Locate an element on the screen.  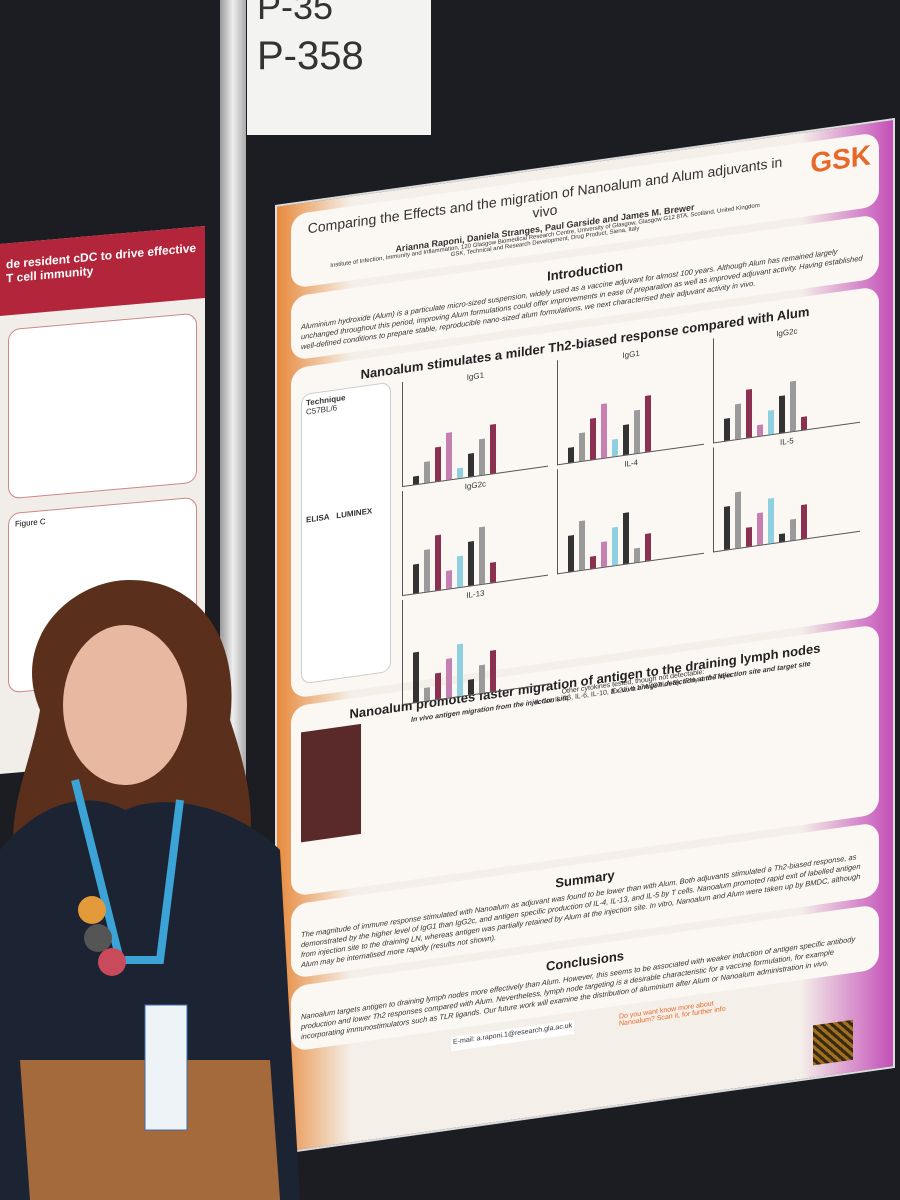
chart: IL-13 is located at coordinates (475, 642).